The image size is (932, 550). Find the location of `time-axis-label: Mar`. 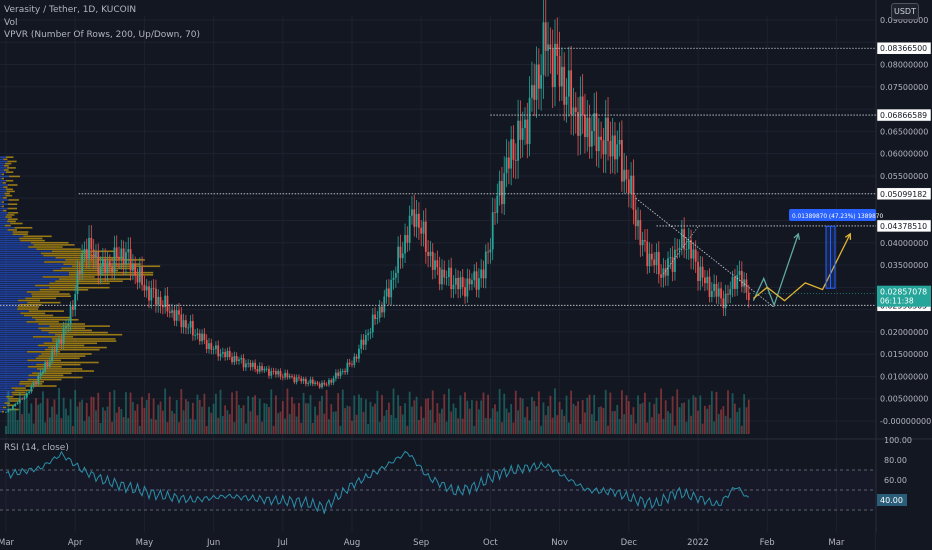

time-axis-label: Mar is located at coordinates (7, 543).